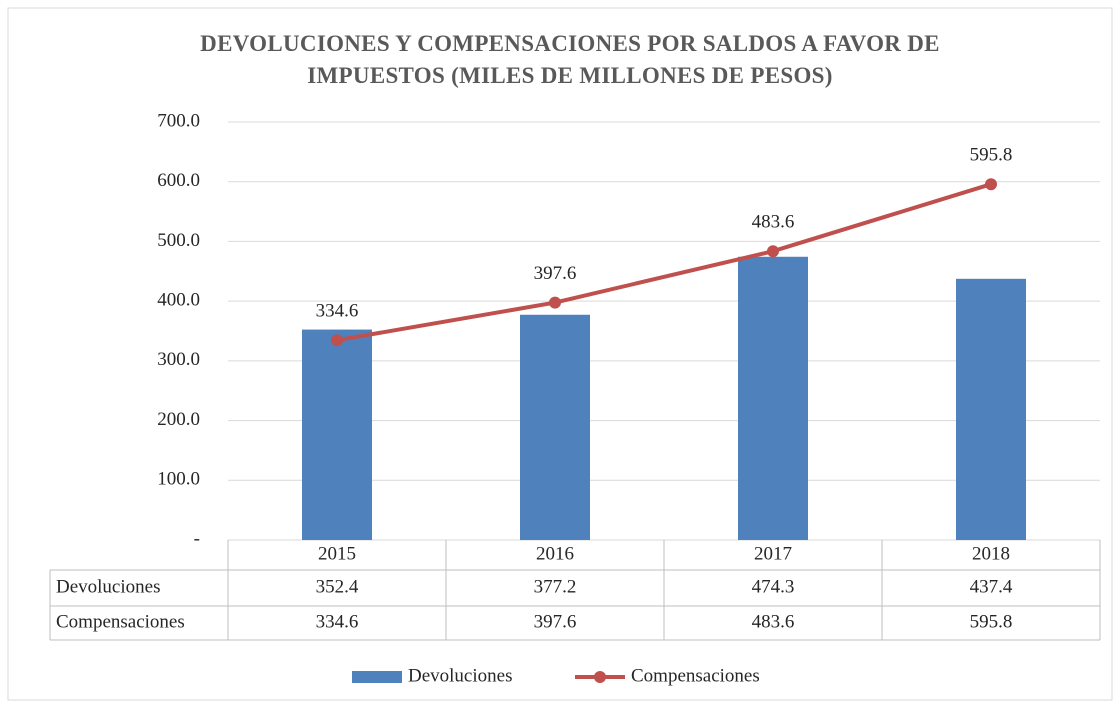  What do you see at coordinates (555, 553) in the screenshot?
I see `x-tick-label: 2016` at bounding box center [555, 553].